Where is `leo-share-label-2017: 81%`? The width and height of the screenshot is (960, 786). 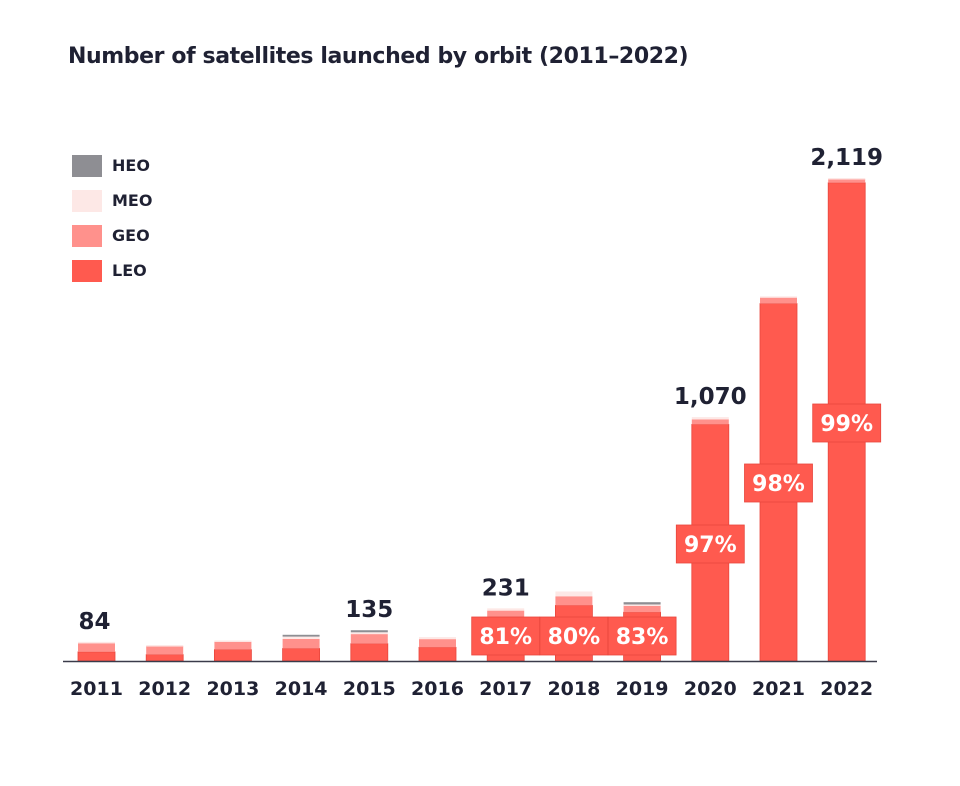 leo-share-label-2017: 81% is located at coordinates (505, 637).